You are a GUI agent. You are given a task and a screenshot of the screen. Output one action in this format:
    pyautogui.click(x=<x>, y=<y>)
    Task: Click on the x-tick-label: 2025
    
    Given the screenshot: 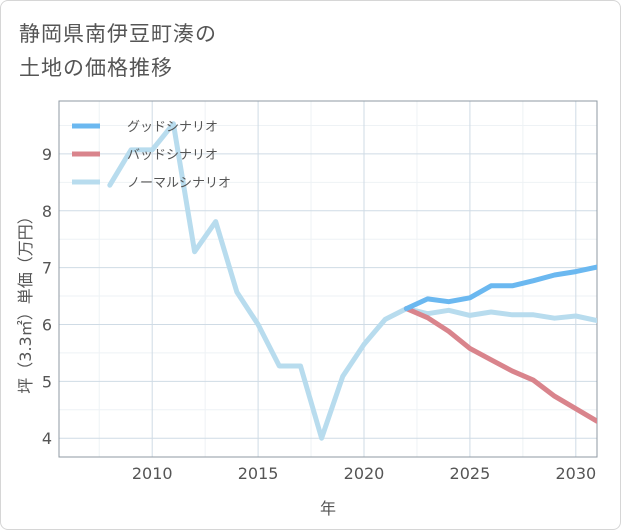 What is the action you would take?
    pyautogui.click(x=470, y=473)
    